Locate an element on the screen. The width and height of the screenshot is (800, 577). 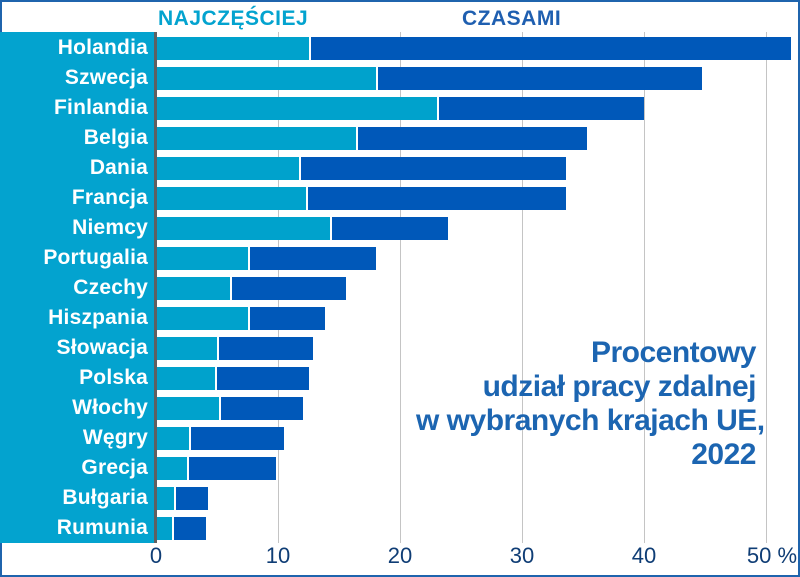
x-tick-label: 10 is located at coordinates (278, 555).